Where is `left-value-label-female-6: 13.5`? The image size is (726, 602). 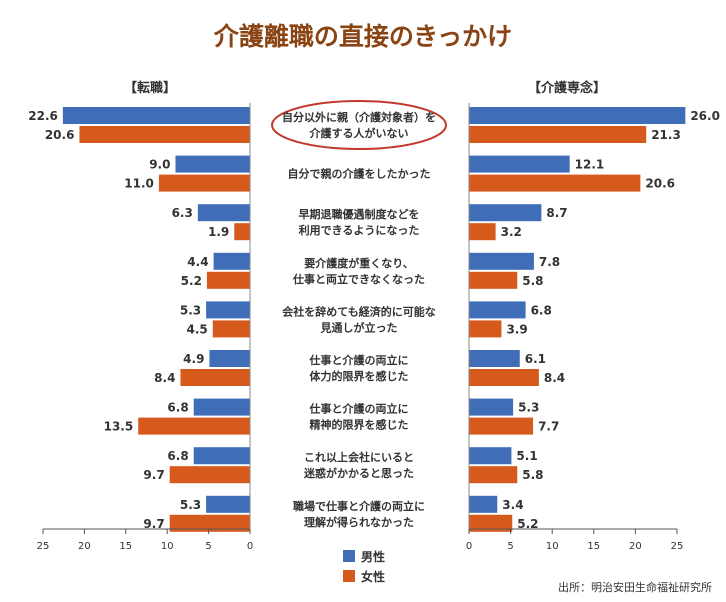 left-value-label-female-6: 13.5 is located at coordinates (119, 427).